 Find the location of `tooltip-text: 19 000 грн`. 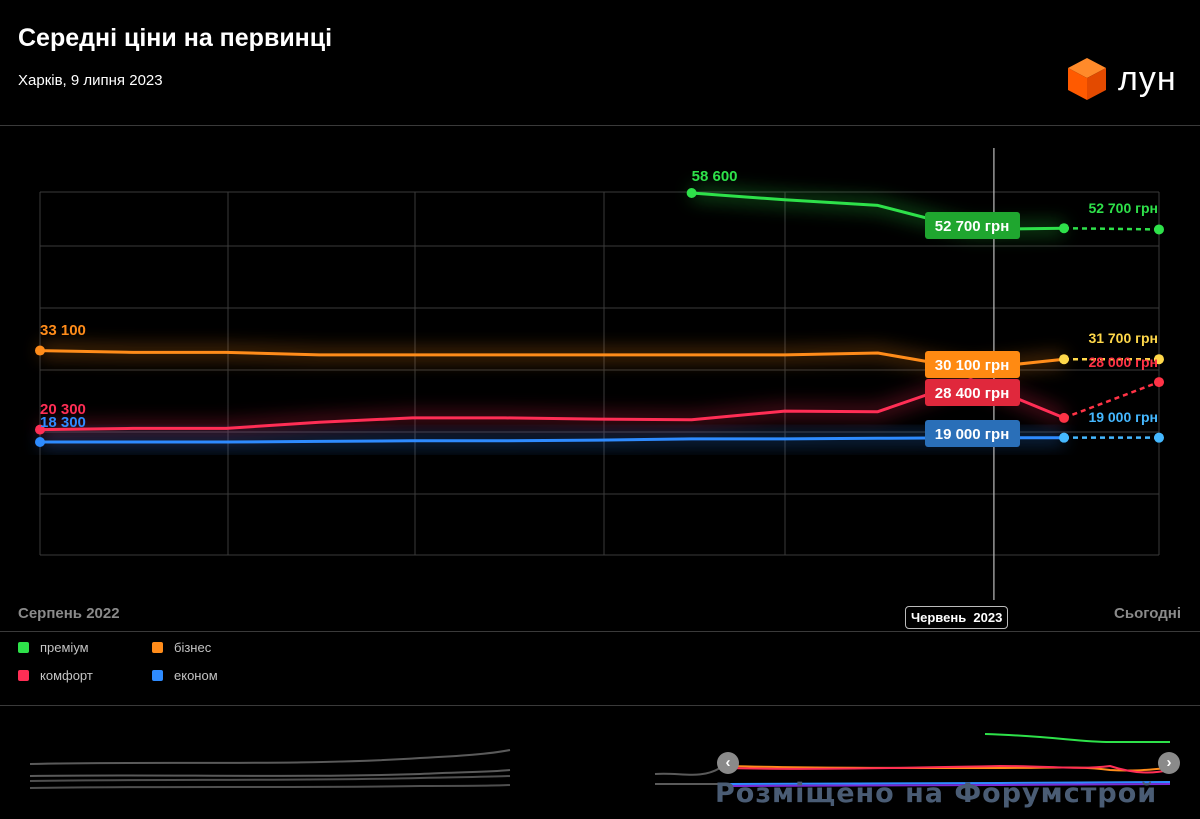

tooltip-text: 19 000 грн is located at coordinates (972, 434).